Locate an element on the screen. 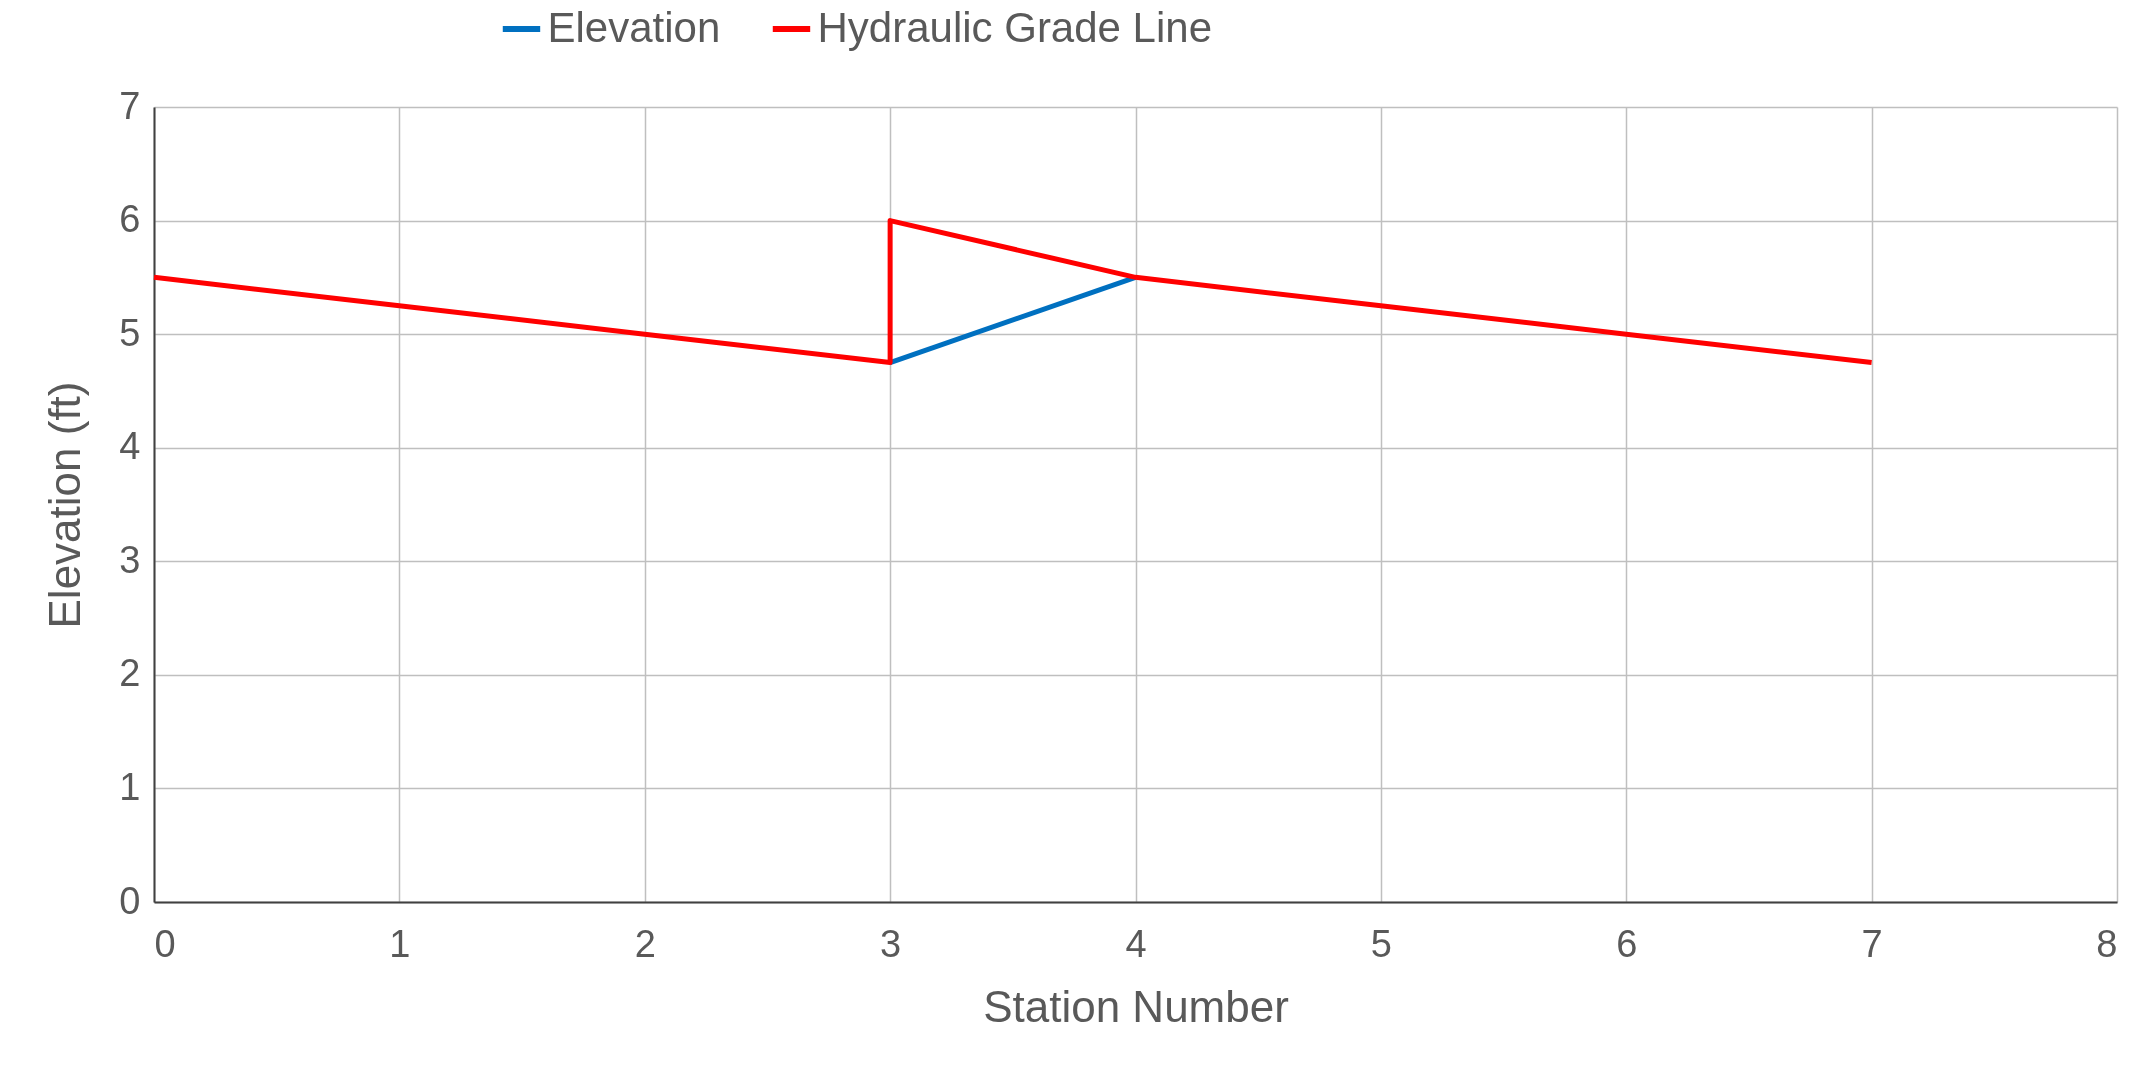 This screenshot has width=2153, height=1069. x-tick-label: 8 is located at coordinates (2107, 943).